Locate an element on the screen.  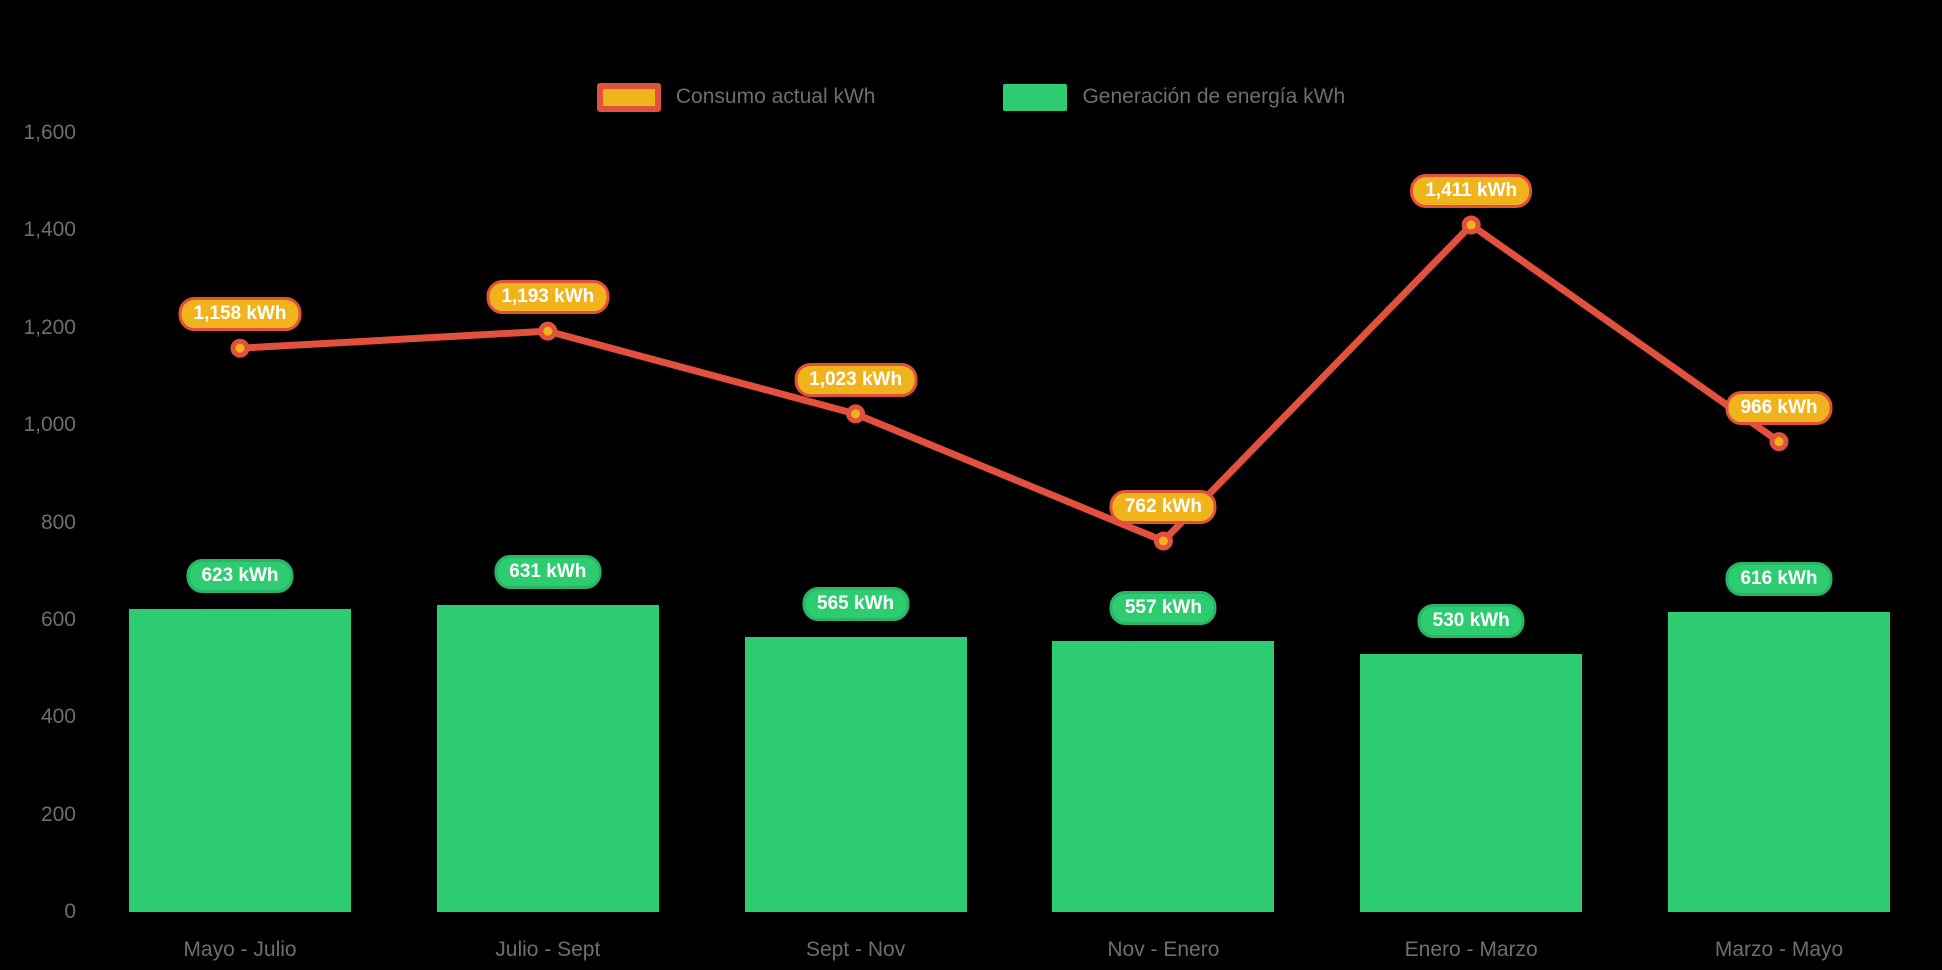
y-axis-tick-label: 1,000 is located at coordinates (49, 425).